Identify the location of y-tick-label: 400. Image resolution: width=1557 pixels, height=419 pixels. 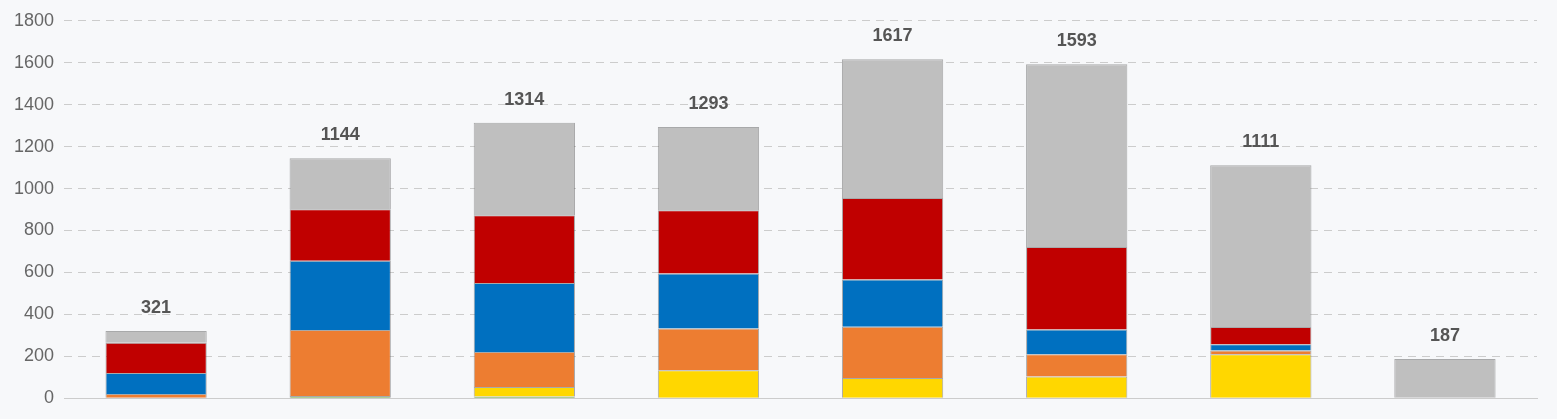
(39, 313).